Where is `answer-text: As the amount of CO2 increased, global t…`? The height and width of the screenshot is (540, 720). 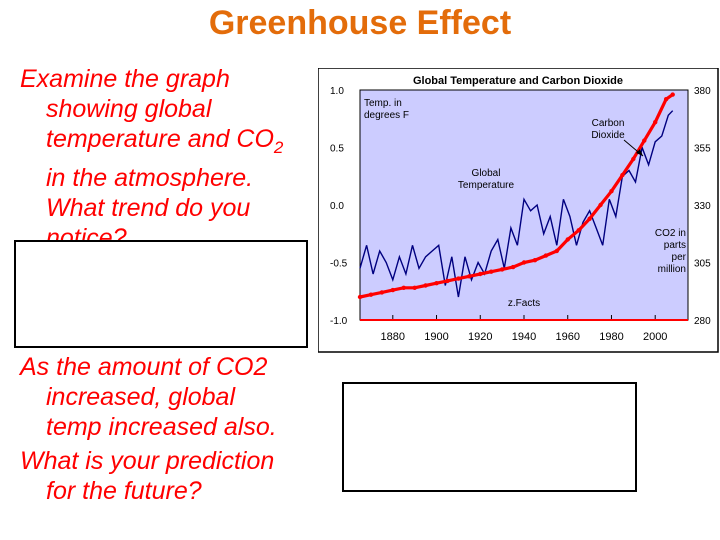
answer-text: As the amount of CO2 increased, global t… is located at coordinates (170, 397).